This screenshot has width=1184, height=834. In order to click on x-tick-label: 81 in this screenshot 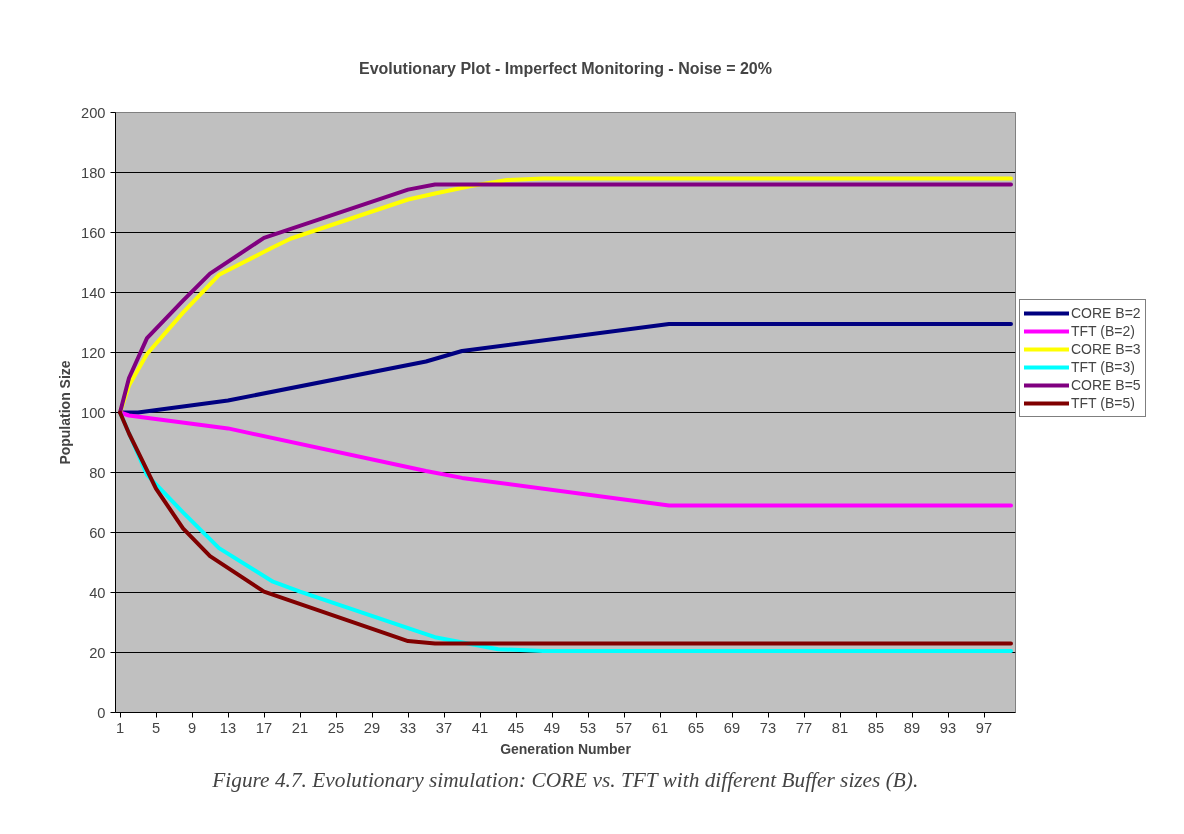, I will do `click(840, 727)`.